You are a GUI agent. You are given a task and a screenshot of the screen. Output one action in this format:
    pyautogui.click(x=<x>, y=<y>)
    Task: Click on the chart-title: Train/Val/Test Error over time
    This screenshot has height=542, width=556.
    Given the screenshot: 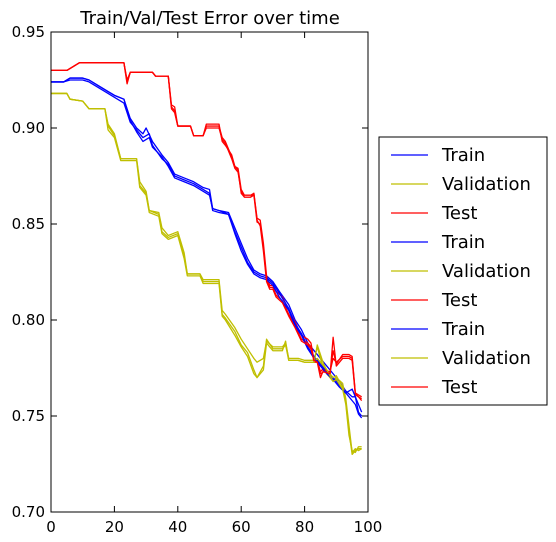 What is the action you would take?
    pyautogui.click(x=209, y=18)
    